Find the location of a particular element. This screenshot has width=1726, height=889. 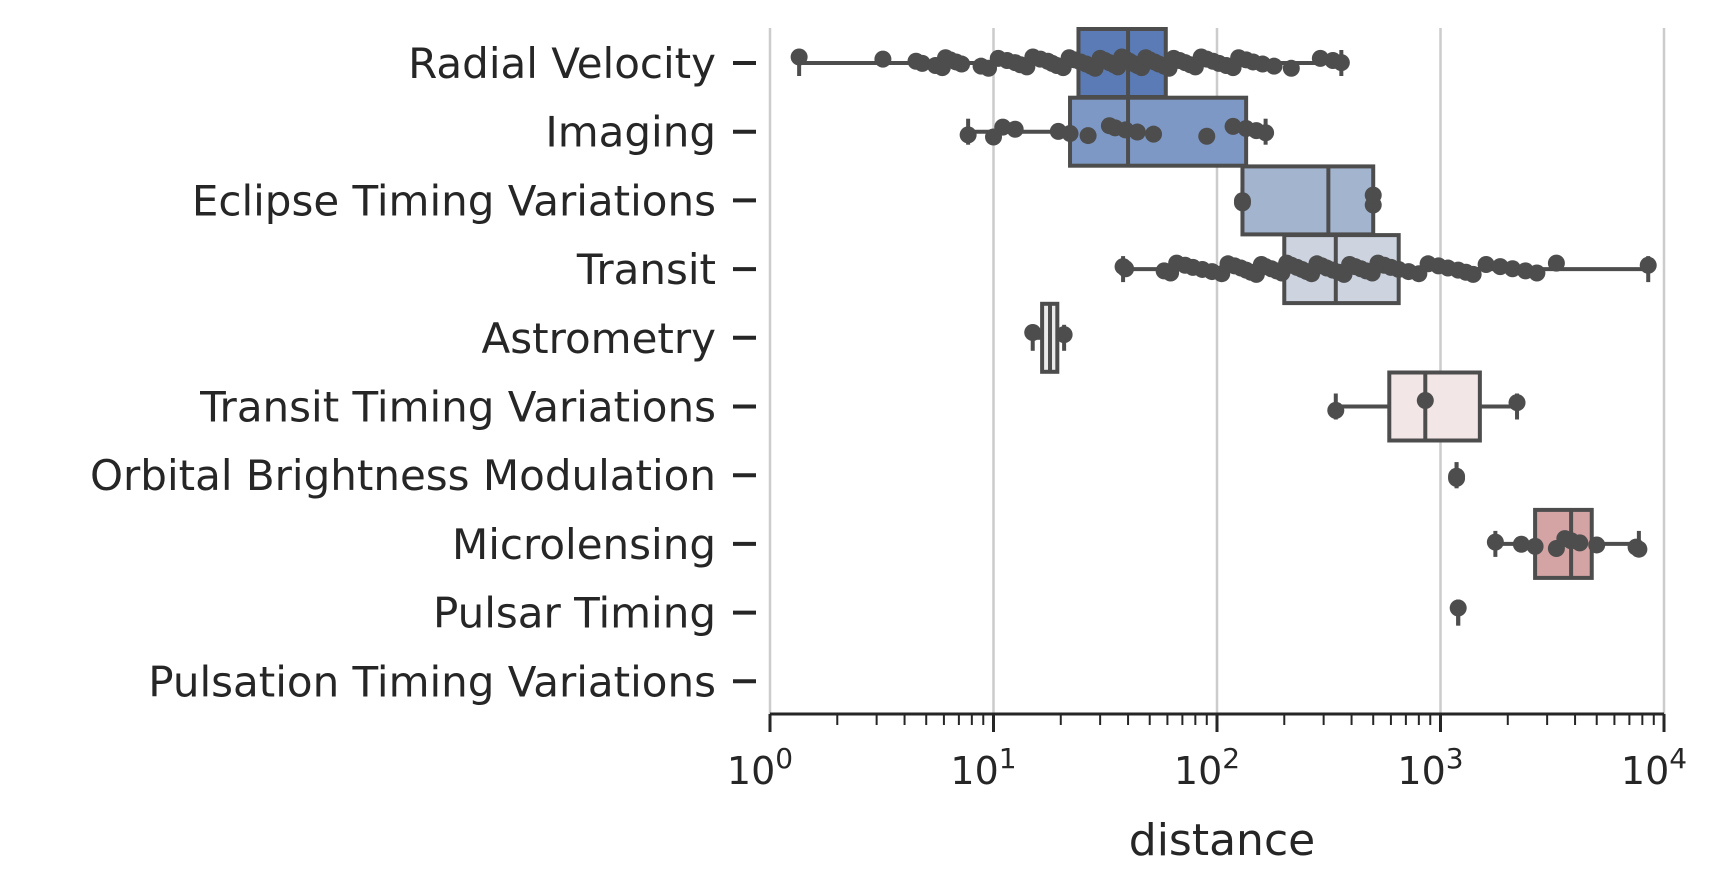

x-axis-title: distance is located at coordinates (1222, 840).